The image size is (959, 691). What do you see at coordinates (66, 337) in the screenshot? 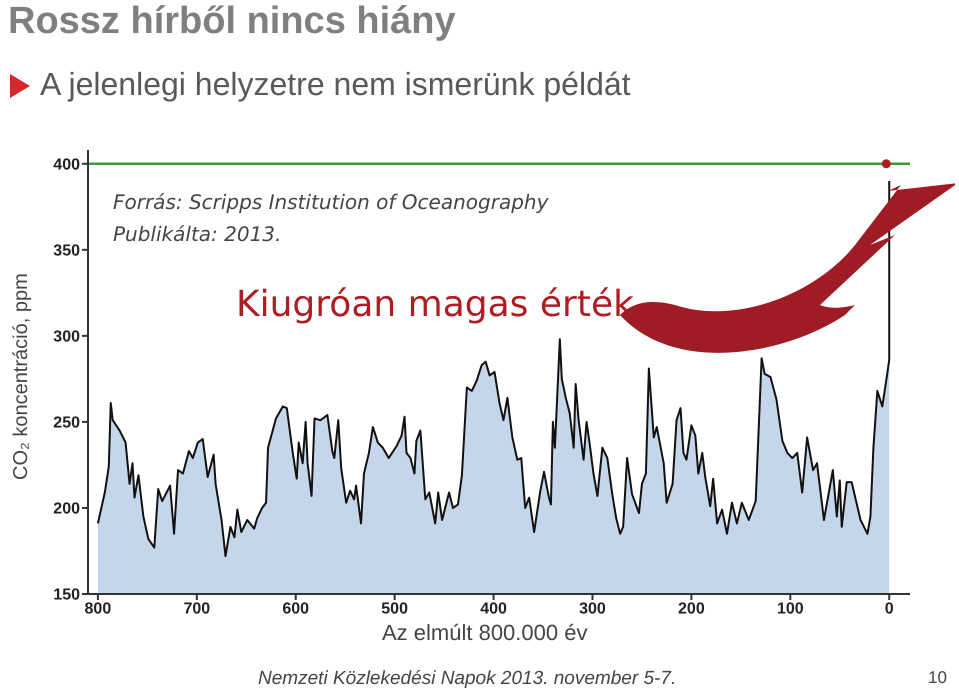
I see `y-tick-label: 300` at bounding box center [66, 337].